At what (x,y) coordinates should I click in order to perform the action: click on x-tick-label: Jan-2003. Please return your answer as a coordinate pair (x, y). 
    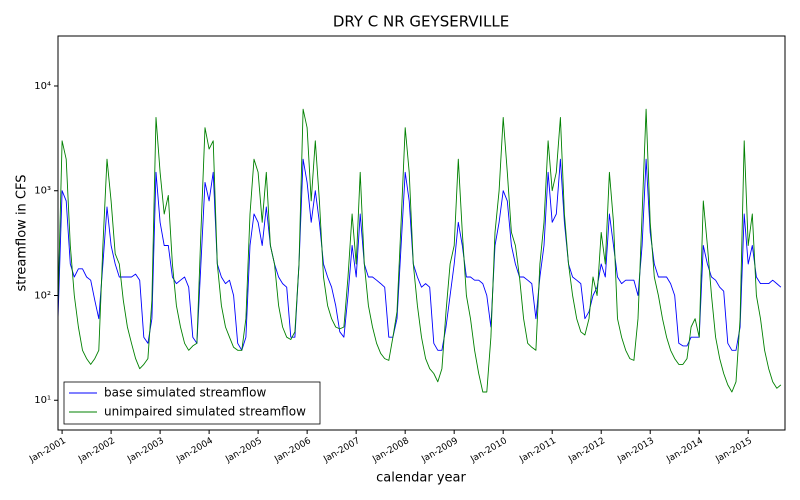
    Looking at the image, I should click on (145, 450).